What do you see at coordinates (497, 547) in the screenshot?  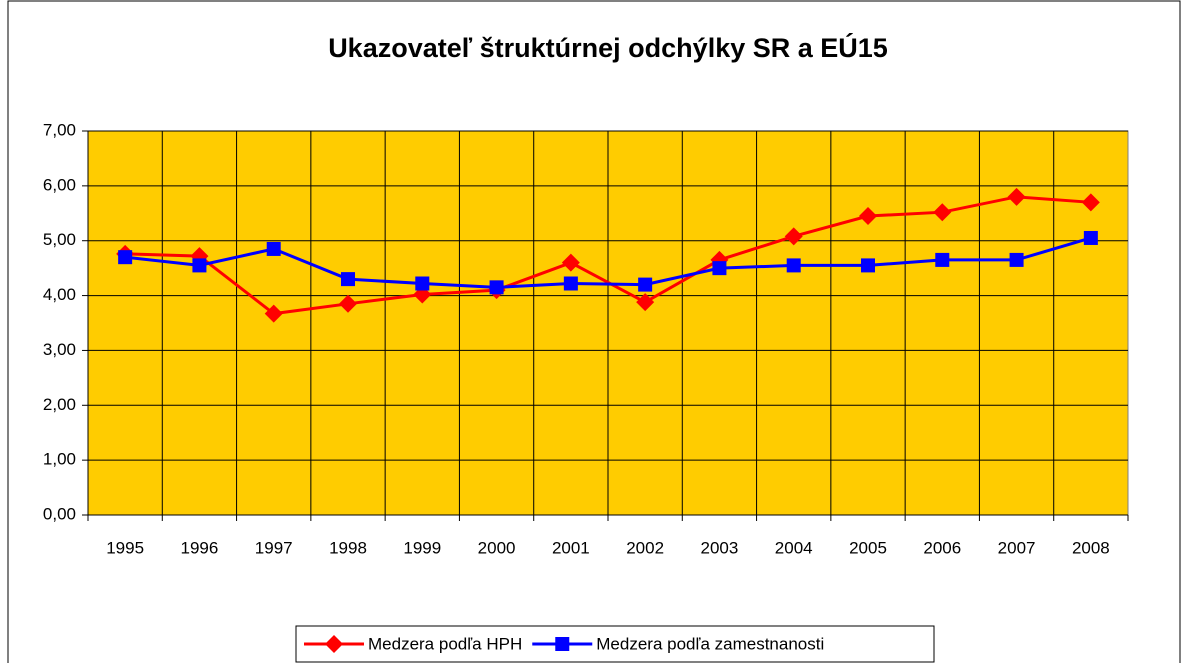 I see `x-tick-label: 2000` at bounding box center [497, 547].